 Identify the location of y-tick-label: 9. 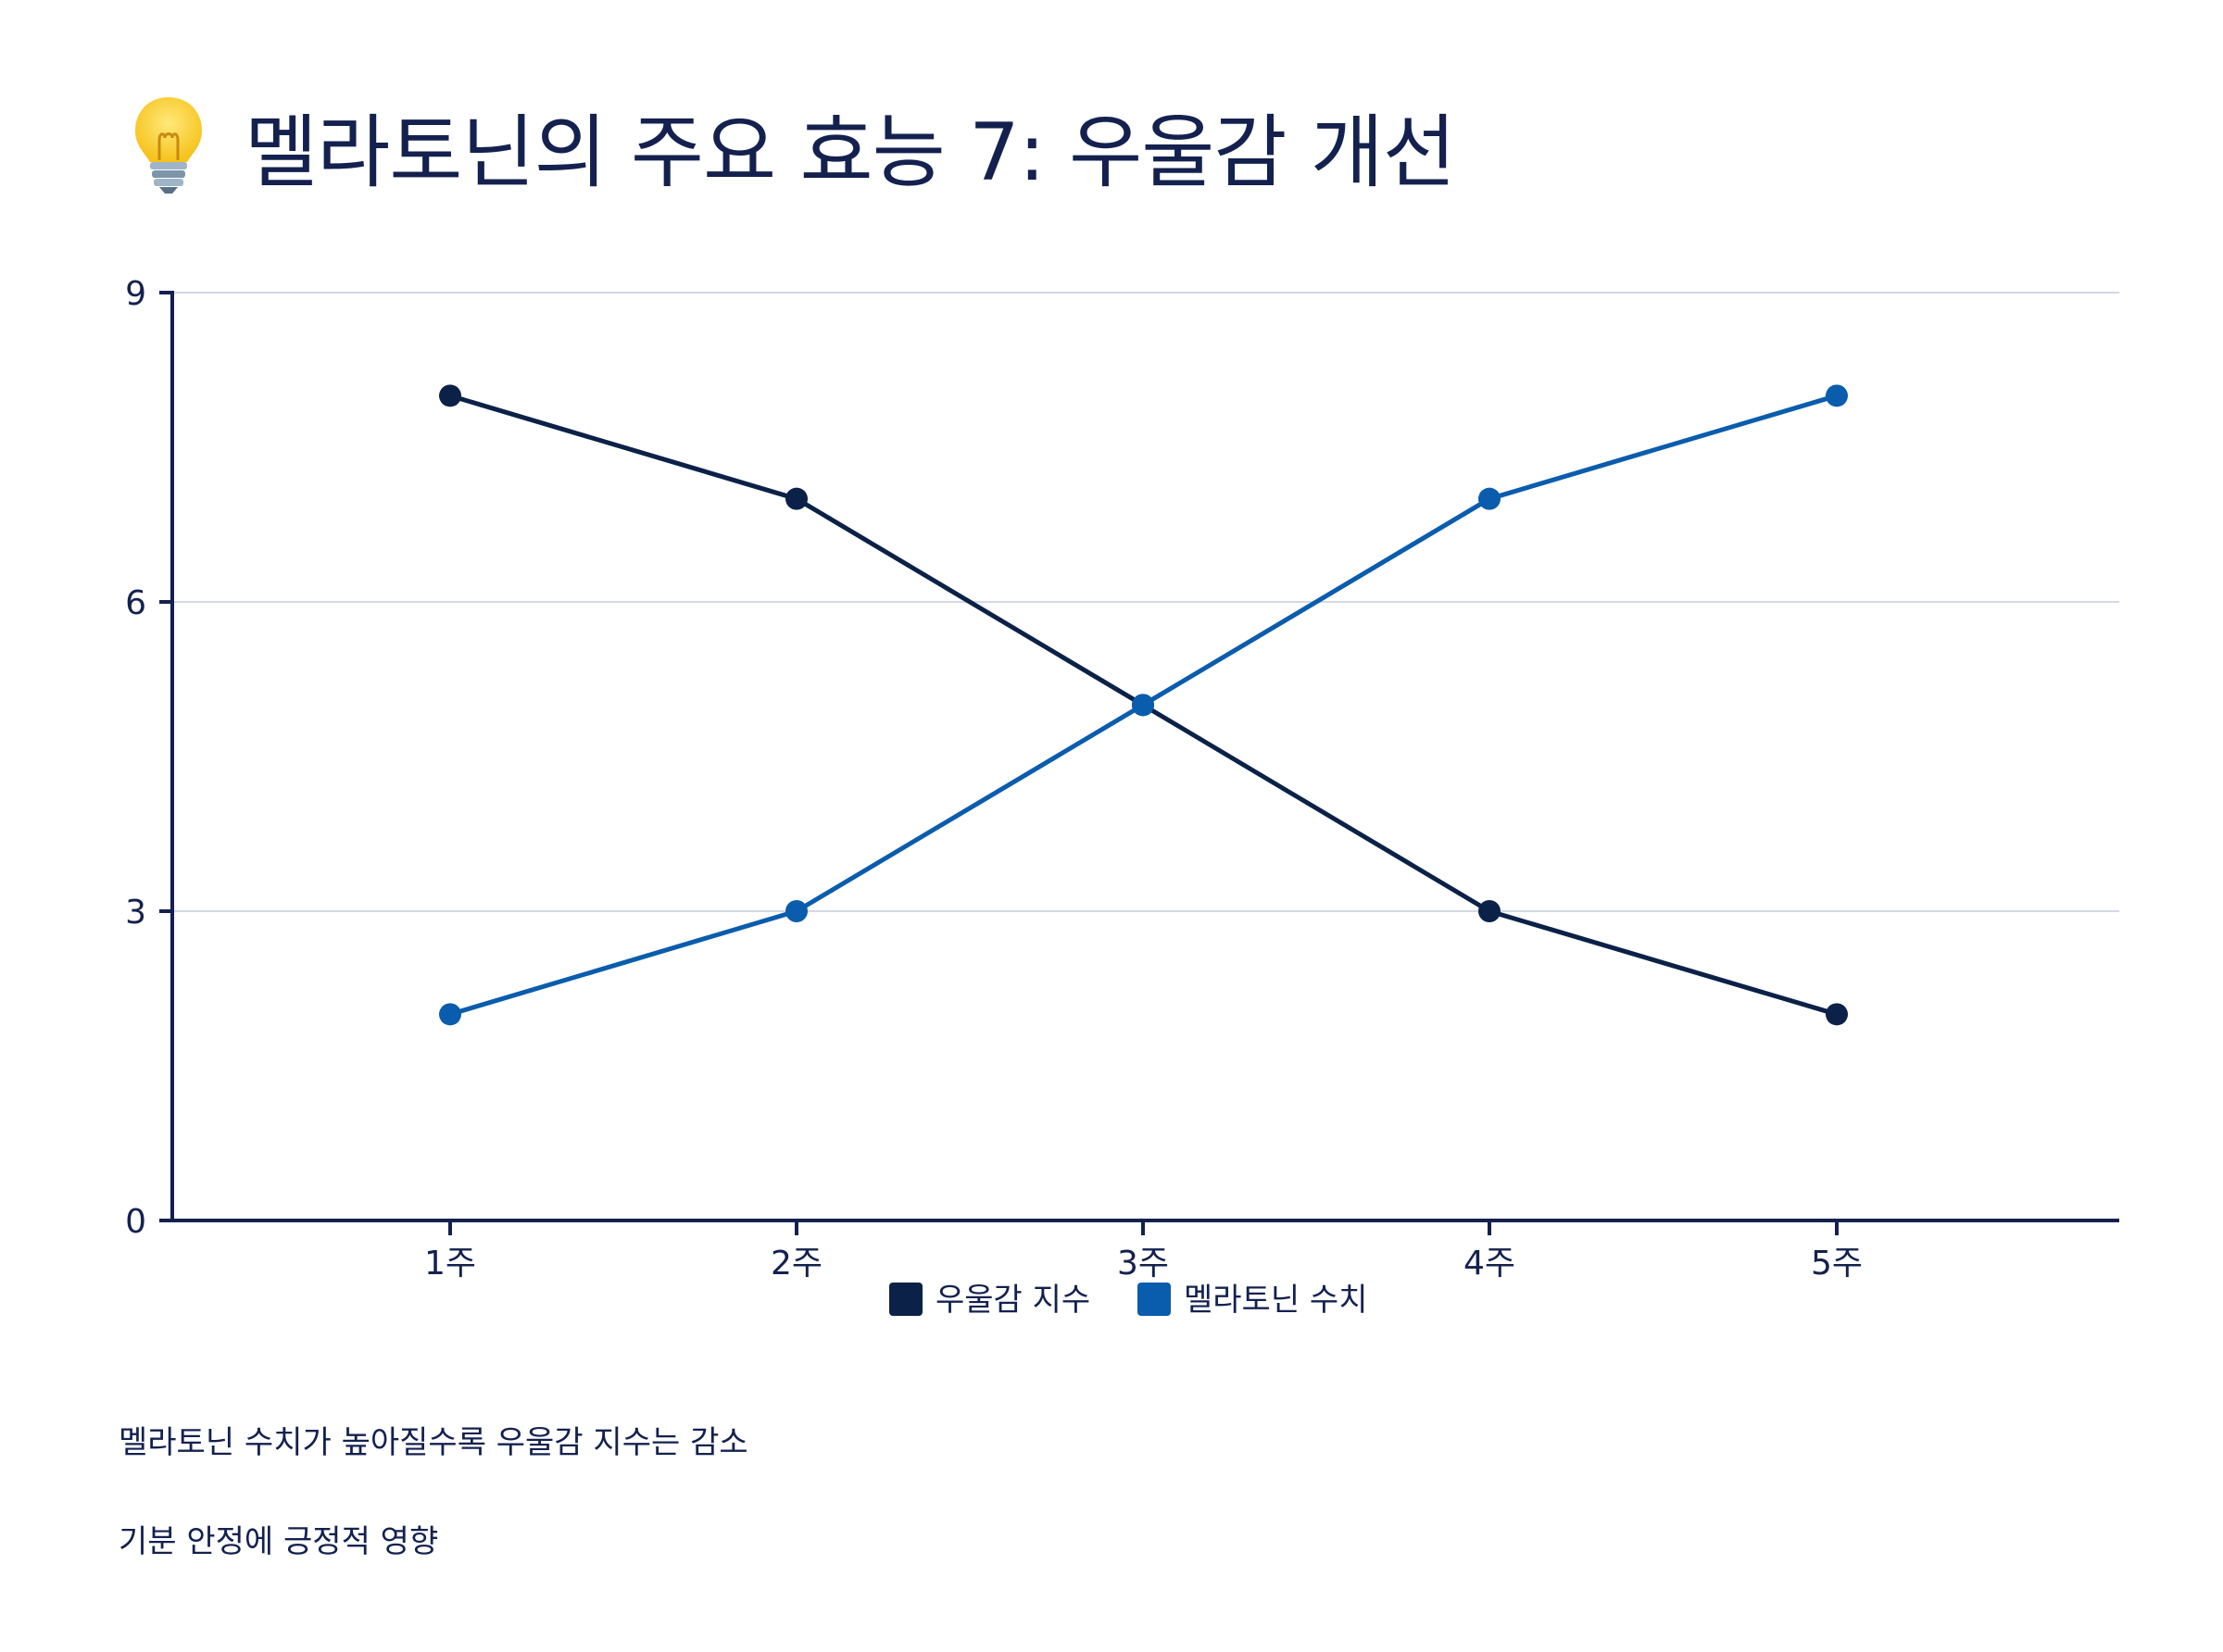
(135, 294).